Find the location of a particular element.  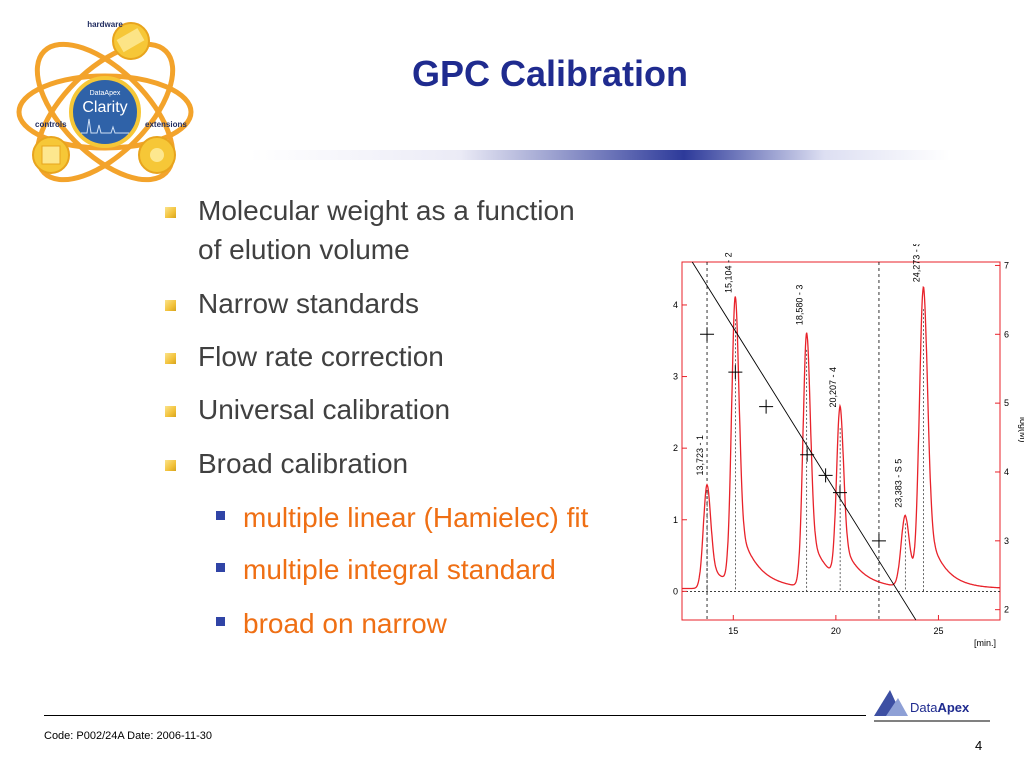

sub-bullet-2: multiple integral standard is located at coordinates (399, 569).